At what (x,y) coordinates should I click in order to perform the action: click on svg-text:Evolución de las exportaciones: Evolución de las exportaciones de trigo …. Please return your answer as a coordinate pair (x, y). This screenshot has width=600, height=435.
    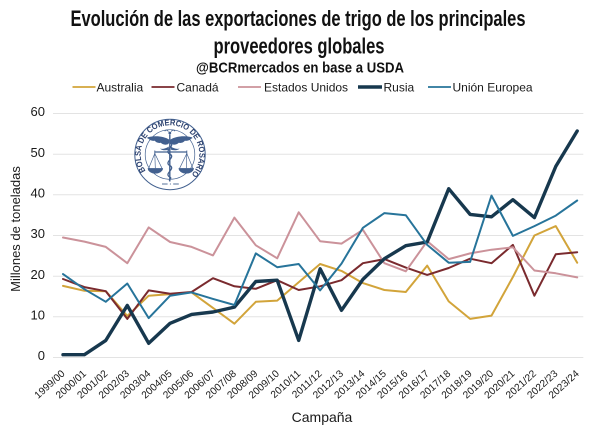
    Looking at the image, I should click on (298, 18).